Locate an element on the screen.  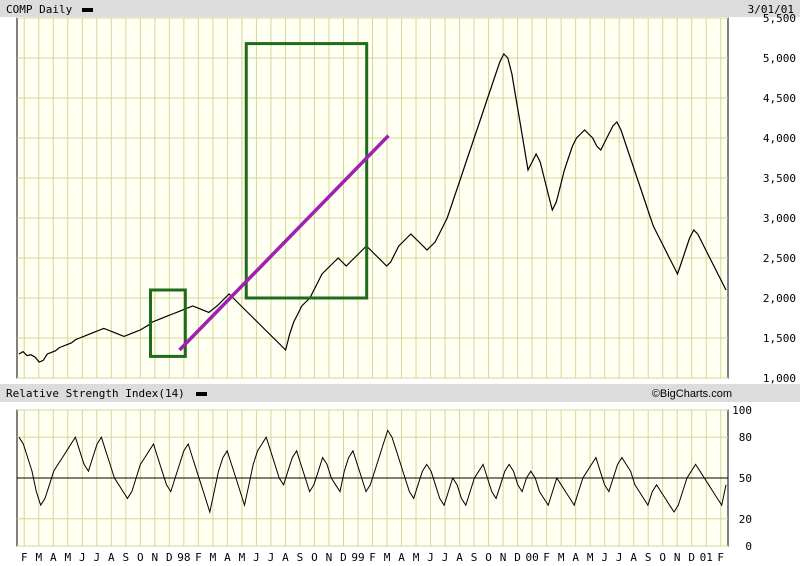
main-title-dash-icon is located at coordinates (87, 10).